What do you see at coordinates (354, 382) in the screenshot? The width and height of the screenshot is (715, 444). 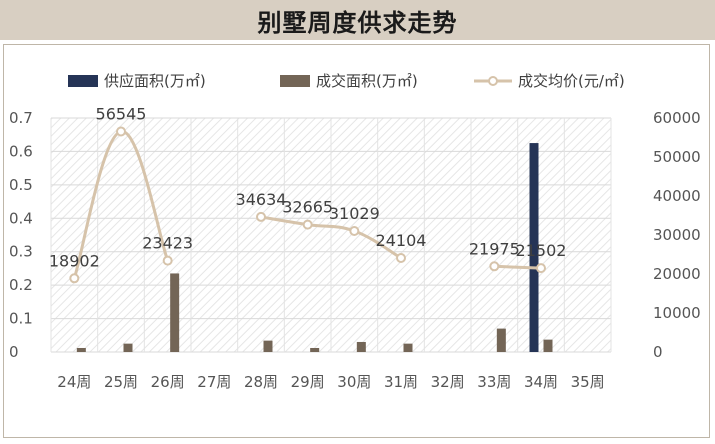 I see `x-tick-label: 30周` at bounding box center [354, 382].